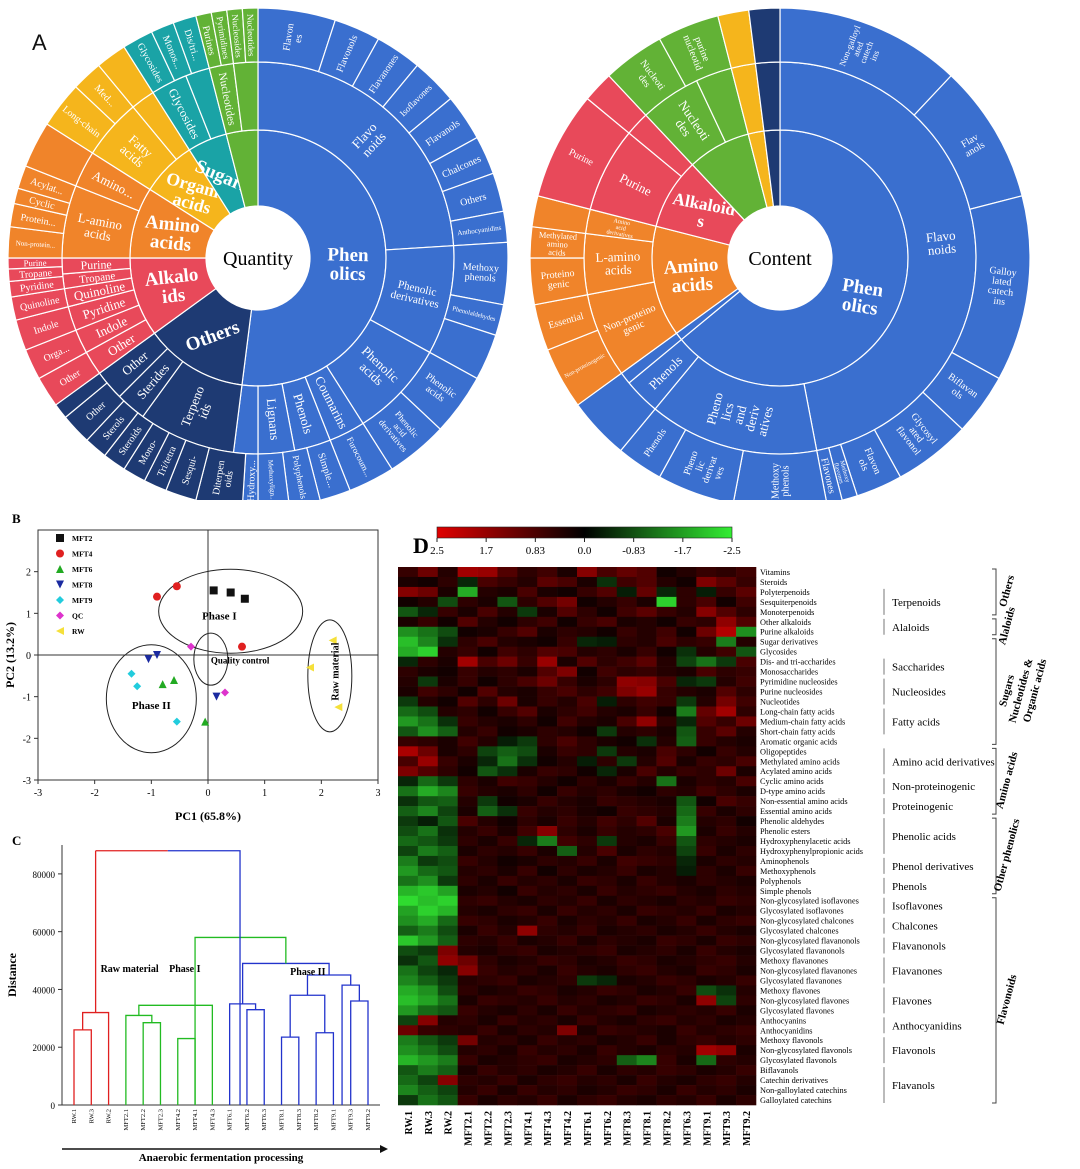  Describe the element at coordinates (788, 602) in the screenshot. I see `row-label: Sesquiterpenoids` at that location.